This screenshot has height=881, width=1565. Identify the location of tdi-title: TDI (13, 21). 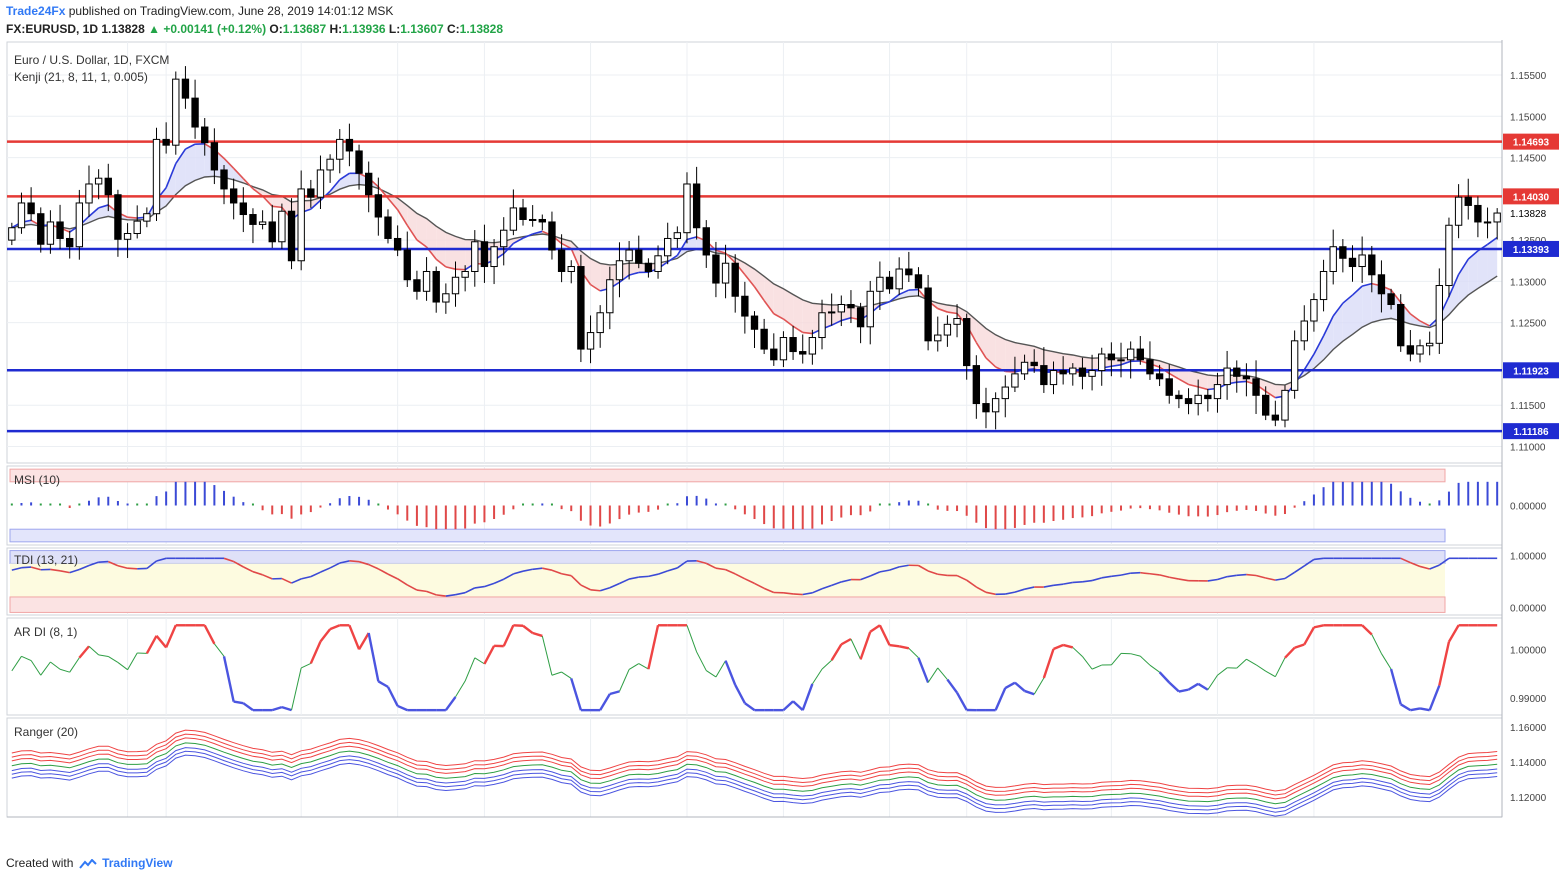
(46, 560).